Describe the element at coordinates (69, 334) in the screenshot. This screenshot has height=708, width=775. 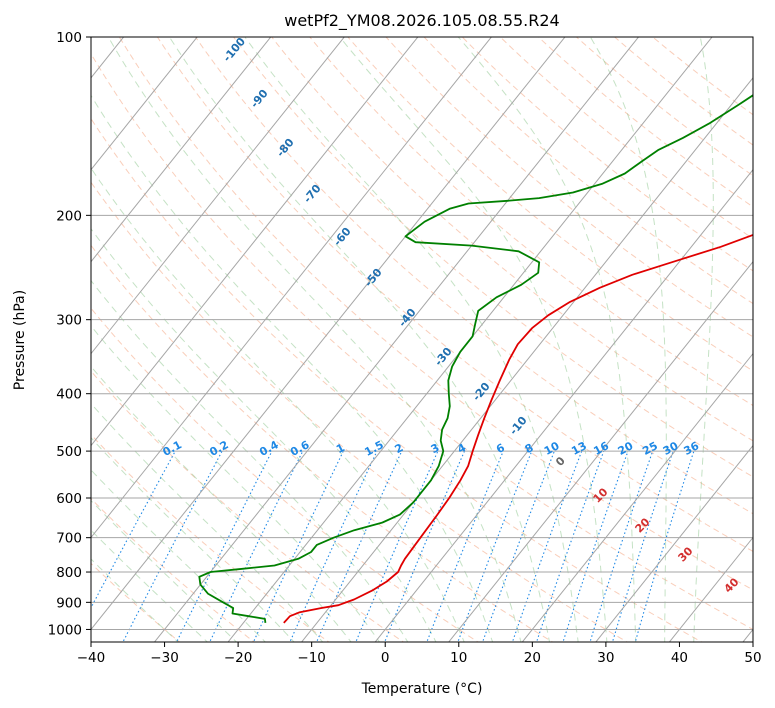
I see `y-axis: 100 200 300 400 500 600 700 800 900 1000` at that location.